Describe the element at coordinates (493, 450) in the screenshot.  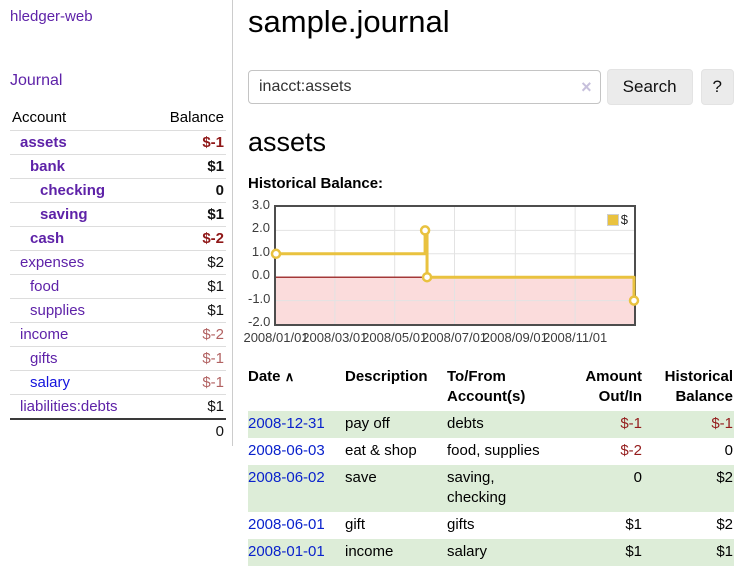
I see `transaction-accounts: food, supplies` at that location.